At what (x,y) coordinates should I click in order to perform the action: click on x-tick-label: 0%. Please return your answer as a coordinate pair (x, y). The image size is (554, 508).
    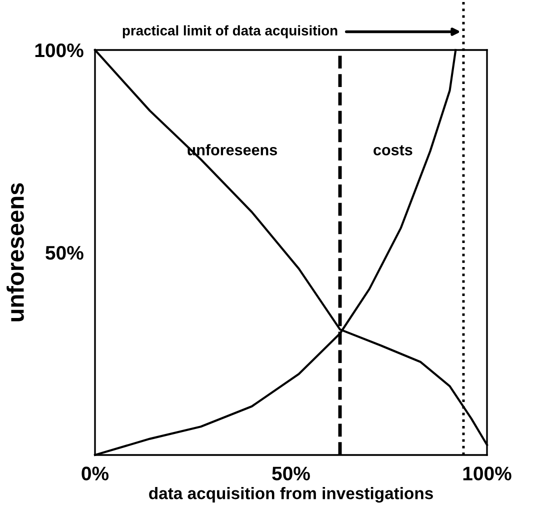
    Looking at the image, I should click on (95, 473).